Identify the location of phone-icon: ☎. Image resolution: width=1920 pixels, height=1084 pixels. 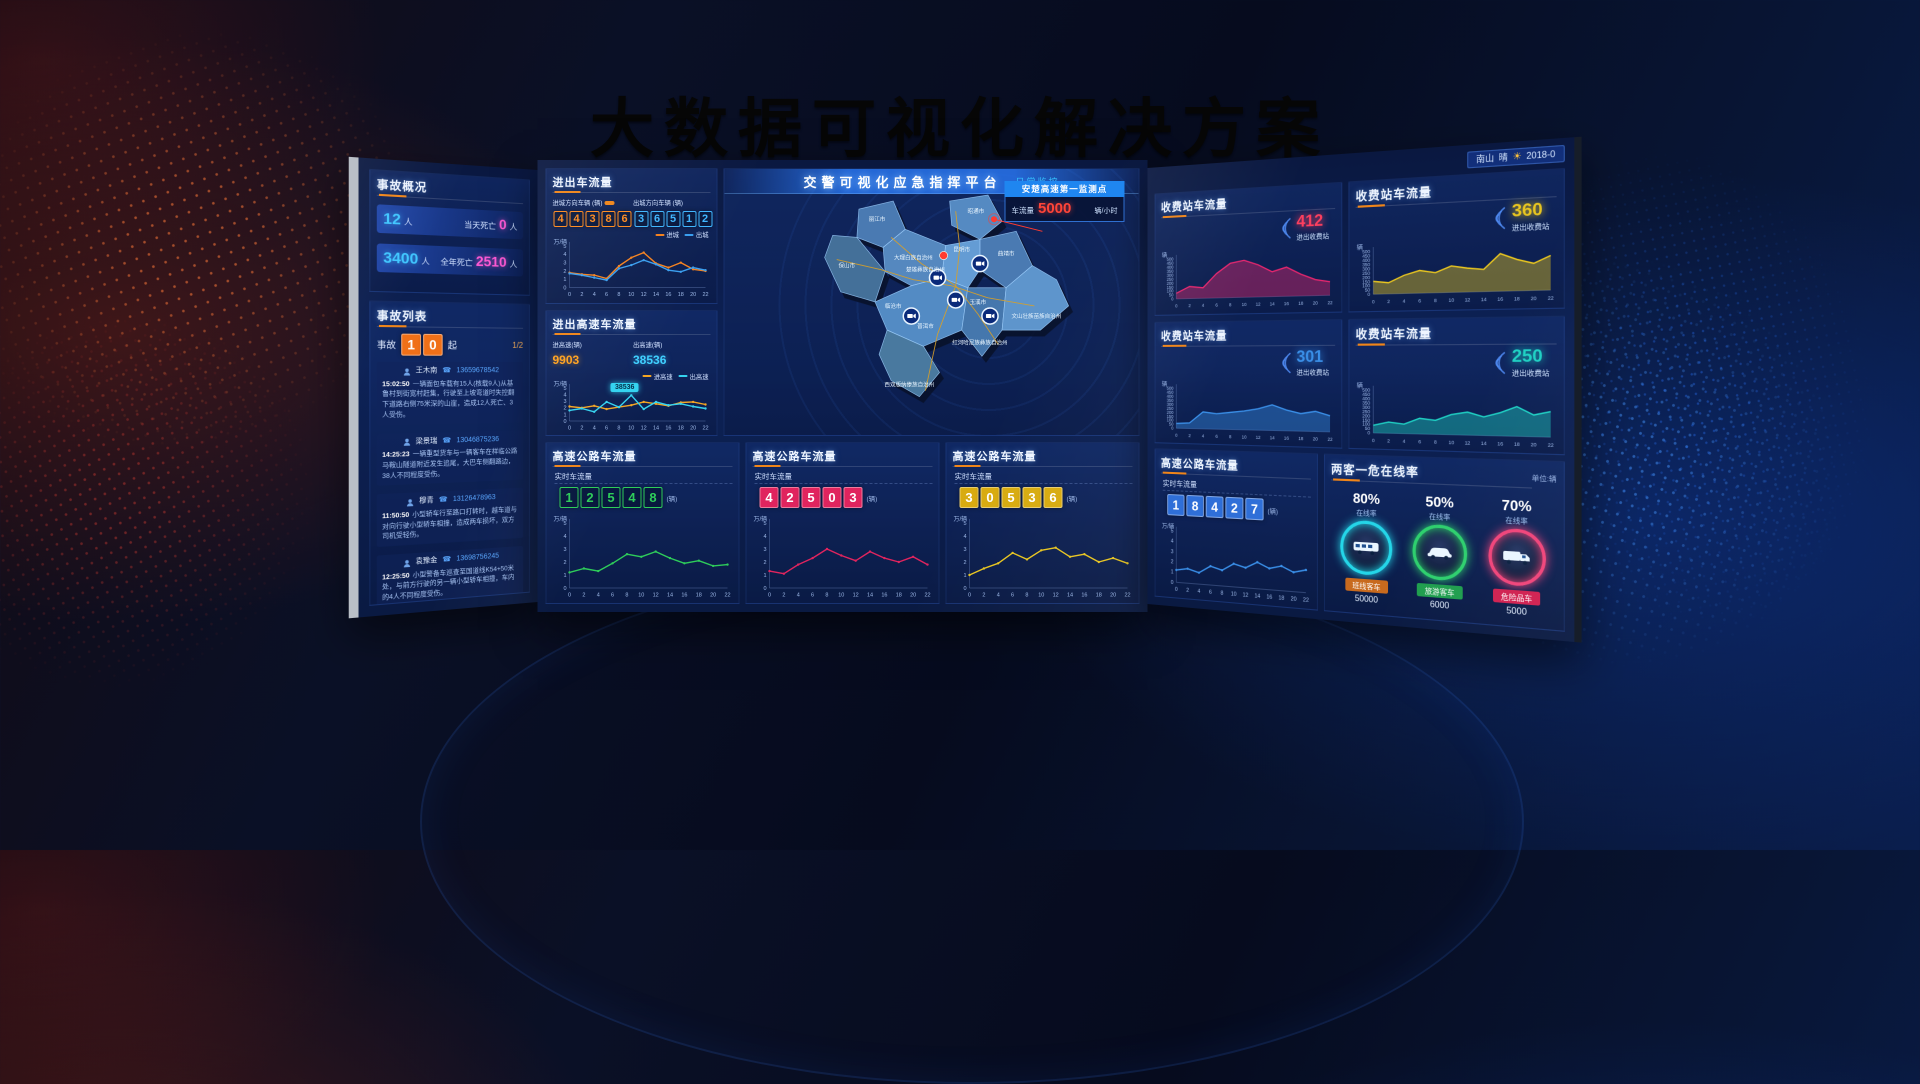
(447, 371).